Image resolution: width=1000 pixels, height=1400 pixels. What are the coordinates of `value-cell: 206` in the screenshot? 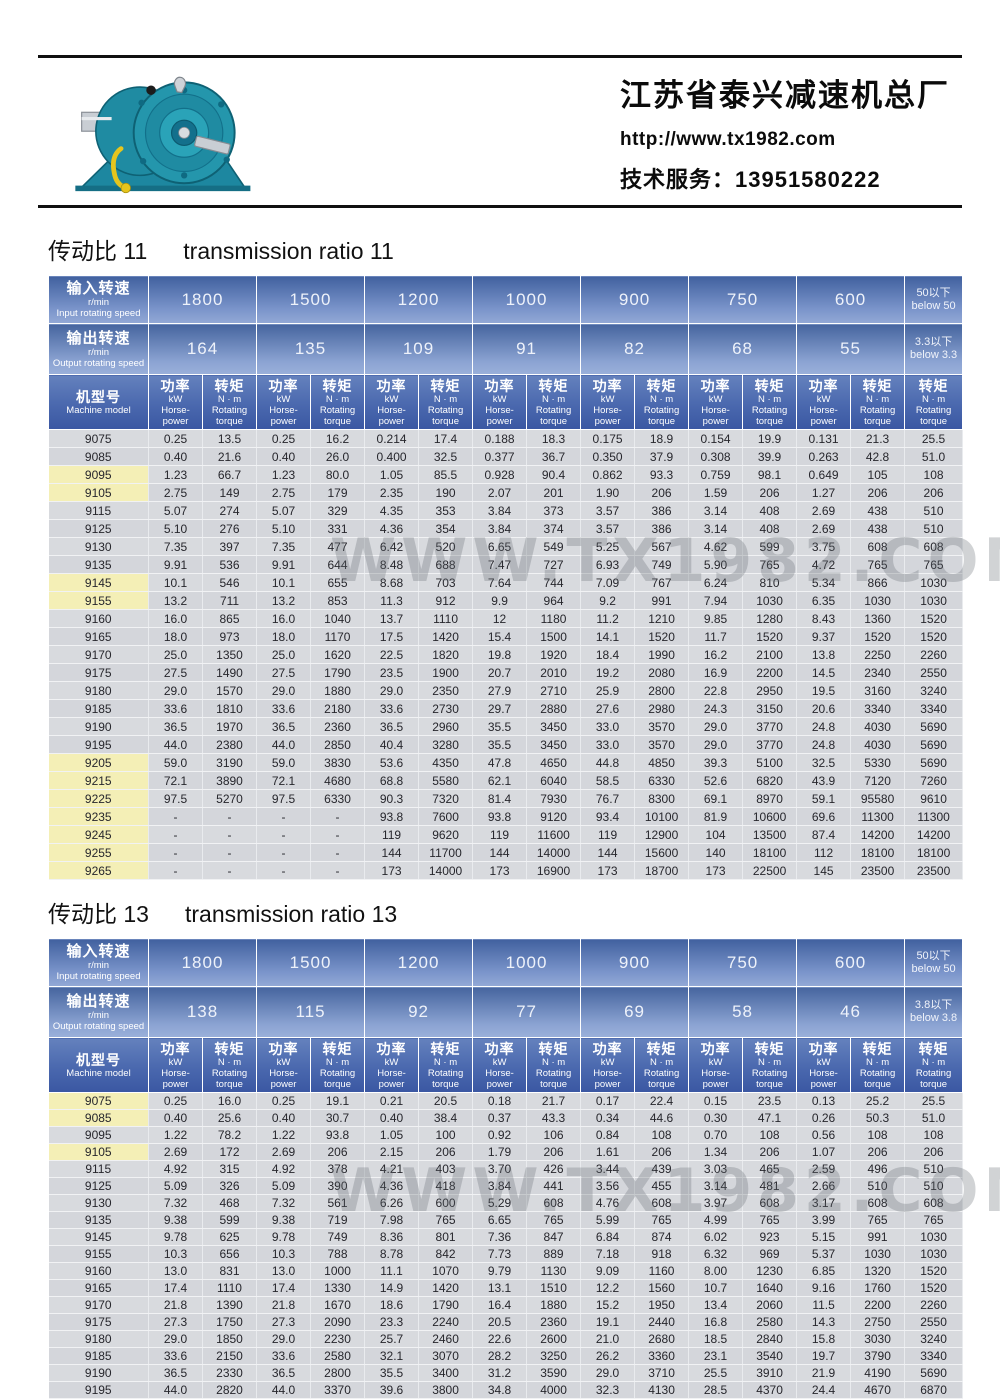 It's located at (446, 1152).